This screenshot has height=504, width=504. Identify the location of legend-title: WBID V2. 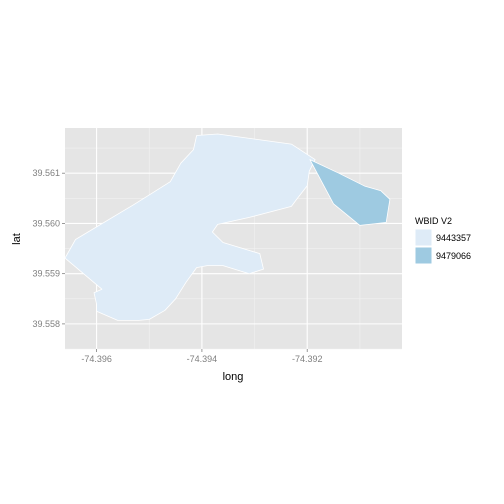
(433, 221).